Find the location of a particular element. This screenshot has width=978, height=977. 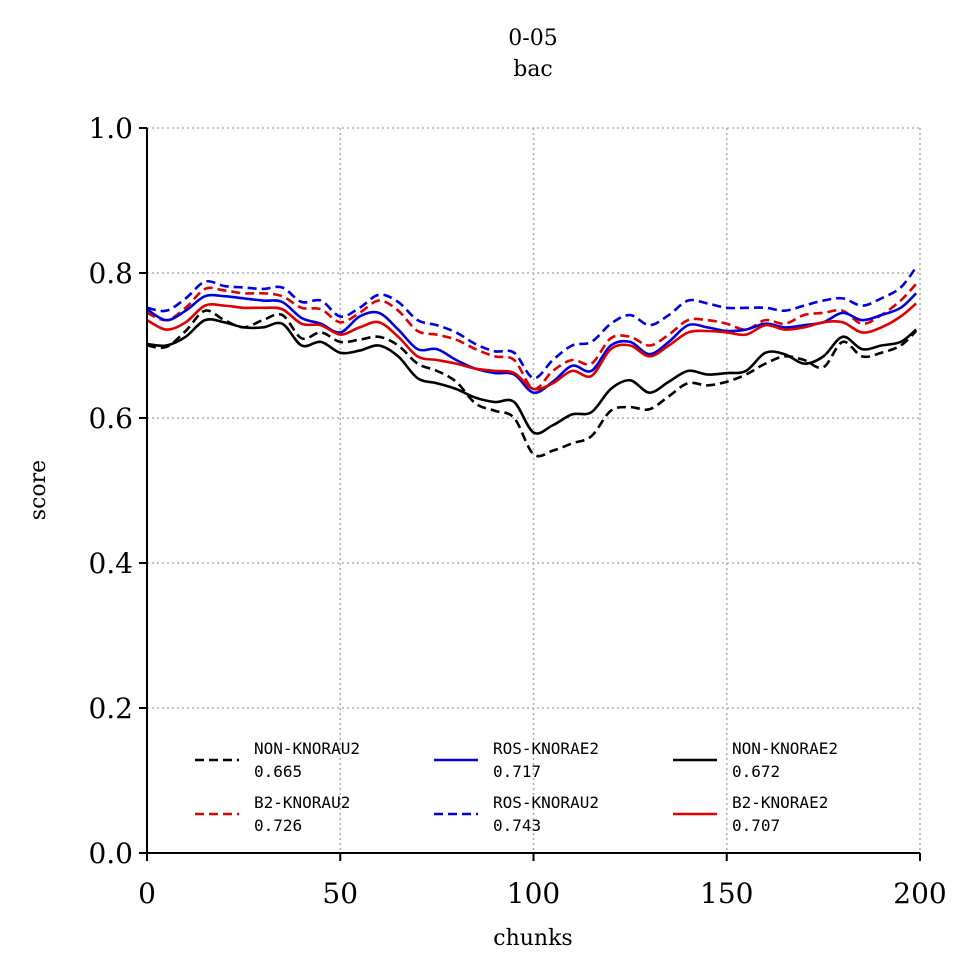

y-tick-label: 0.4 is located at coordinates (110, 563).